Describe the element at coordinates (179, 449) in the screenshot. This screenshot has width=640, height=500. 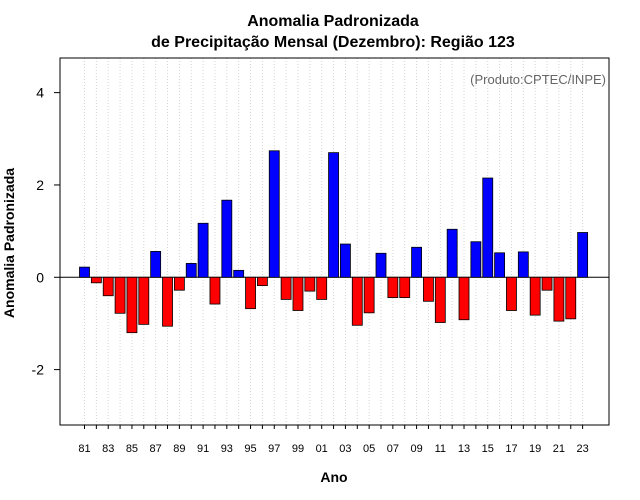
I see `x-tick-label-89: 89` at that location.